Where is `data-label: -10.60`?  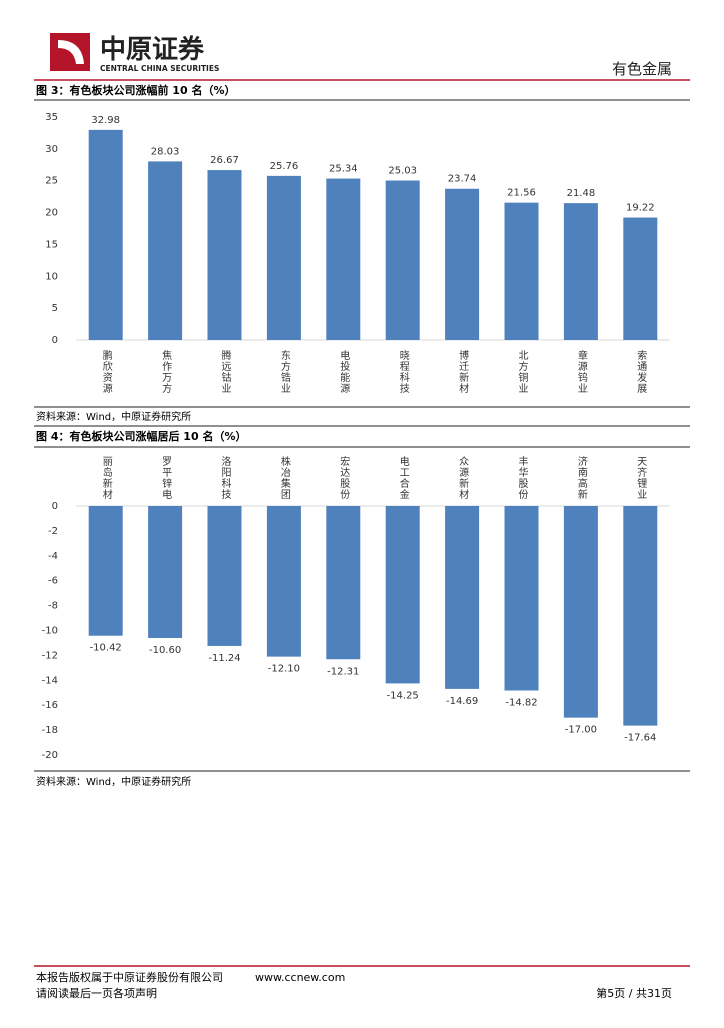 data-label: -10.60 is located at coordinates (165, 650).